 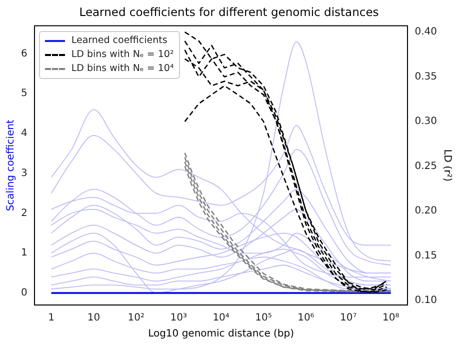 What do you see at coordinates (24, 134) in the screenshot?
I see `y-tick-label: 4` at bounding box center [24, 134].